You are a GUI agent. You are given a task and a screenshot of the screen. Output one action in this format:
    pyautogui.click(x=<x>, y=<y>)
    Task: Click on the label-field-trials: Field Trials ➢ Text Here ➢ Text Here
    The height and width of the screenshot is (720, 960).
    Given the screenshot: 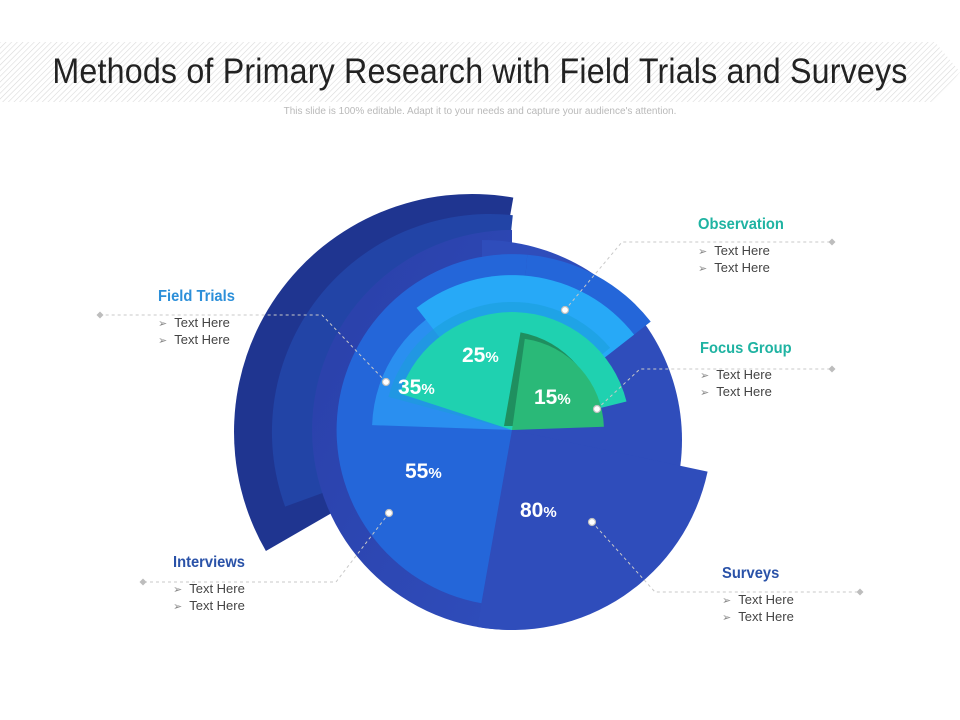 What is the action you would take?
    pyautogui.click(x=200, y=317)
    